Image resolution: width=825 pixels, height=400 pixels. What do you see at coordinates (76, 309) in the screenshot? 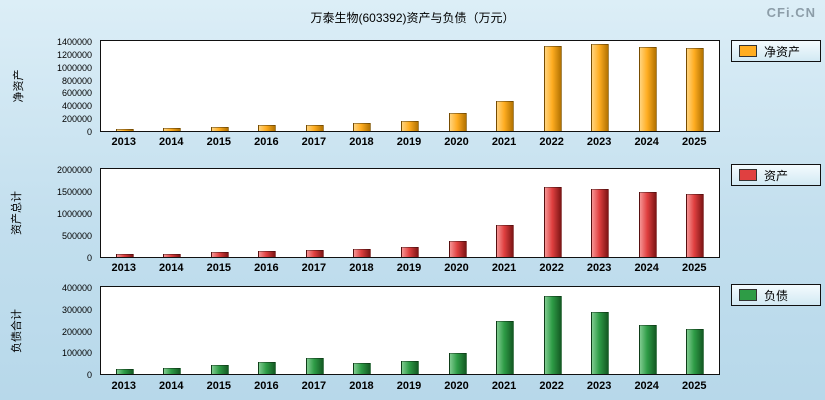
I see `y-tick-label: 300000` at bounding box center [76, 309].